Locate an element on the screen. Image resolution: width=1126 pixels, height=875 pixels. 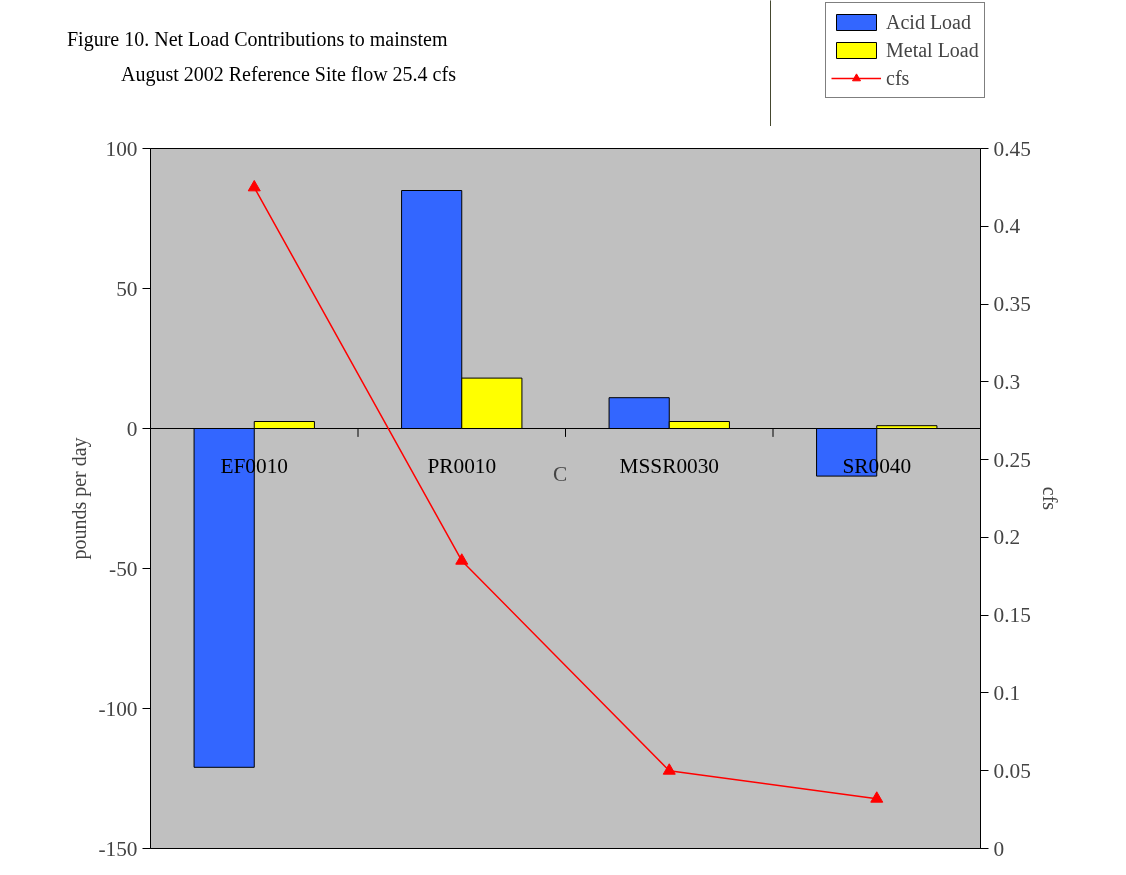
y-tick-label: 100 is located at coordinates (121, 148).